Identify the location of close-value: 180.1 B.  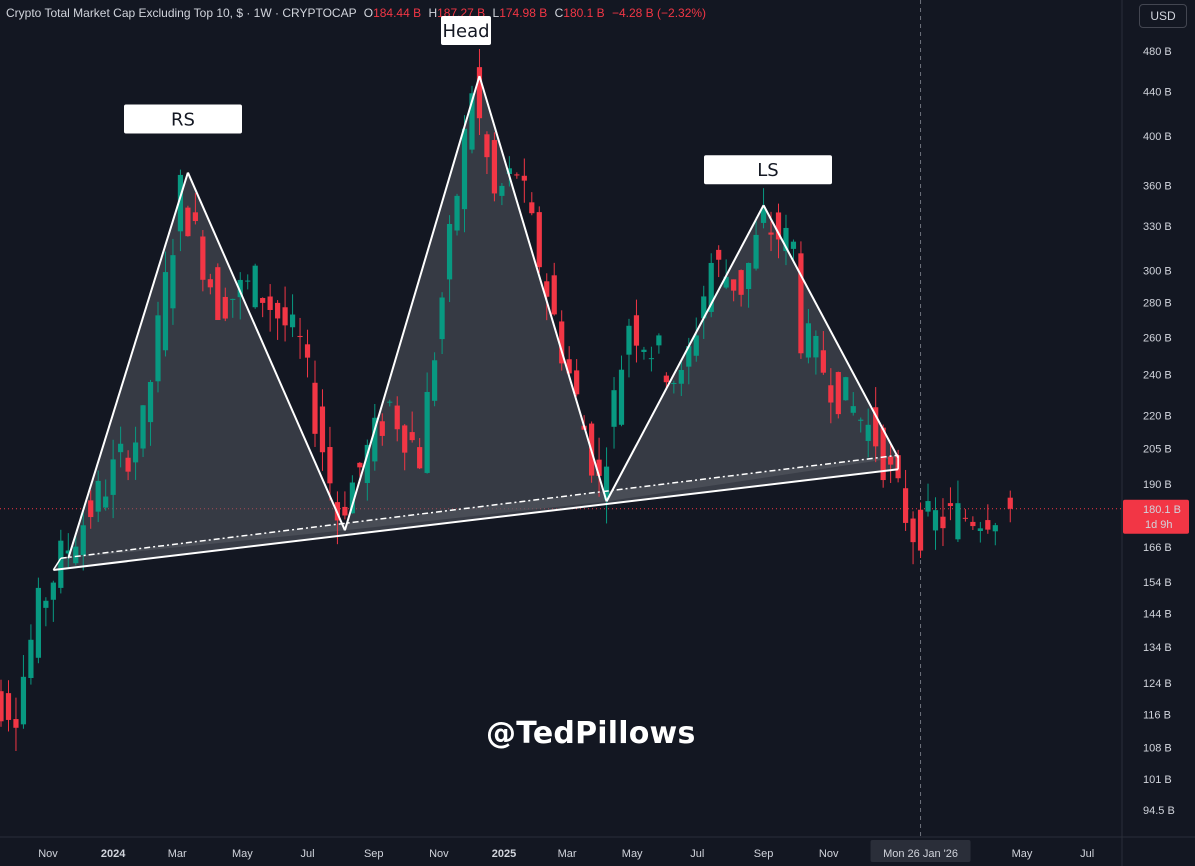
(584, 13).